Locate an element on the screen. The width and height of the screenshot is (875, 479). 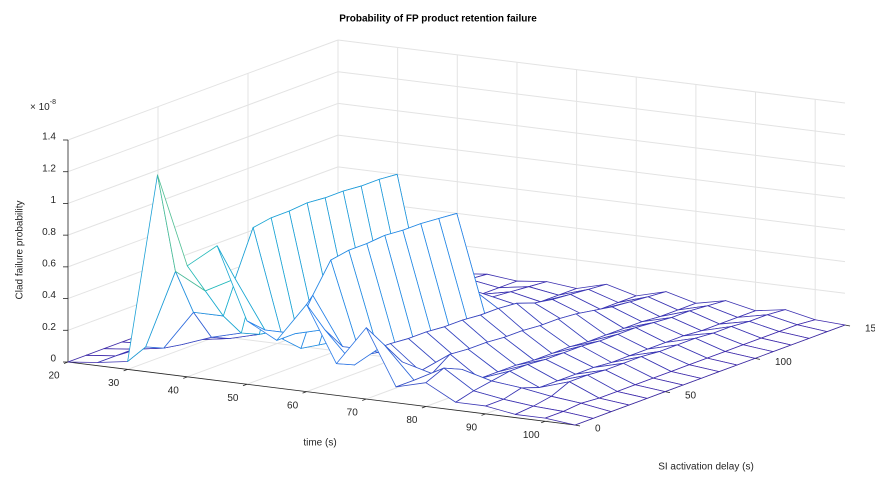
x-axis-label: time (s) is located at coordinates (319, 443).